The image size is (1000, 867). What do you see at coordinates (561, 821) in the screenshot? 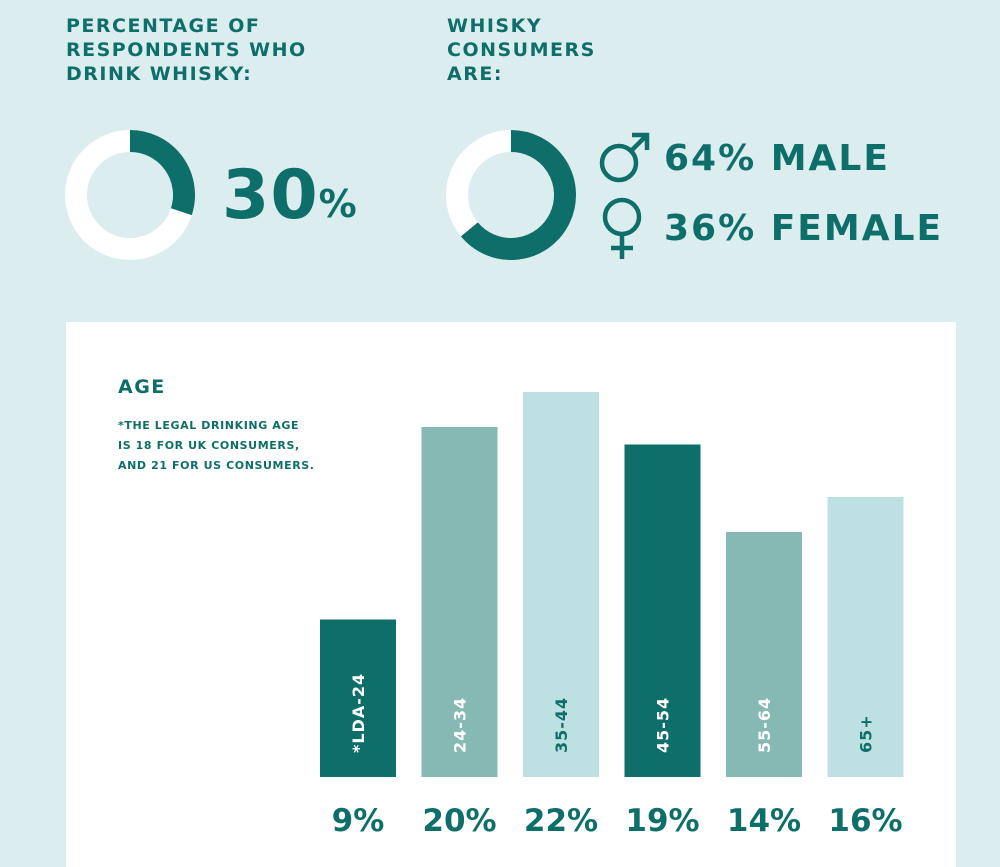
I see `age-value-label: 22%` at bounding box center [561, 821].